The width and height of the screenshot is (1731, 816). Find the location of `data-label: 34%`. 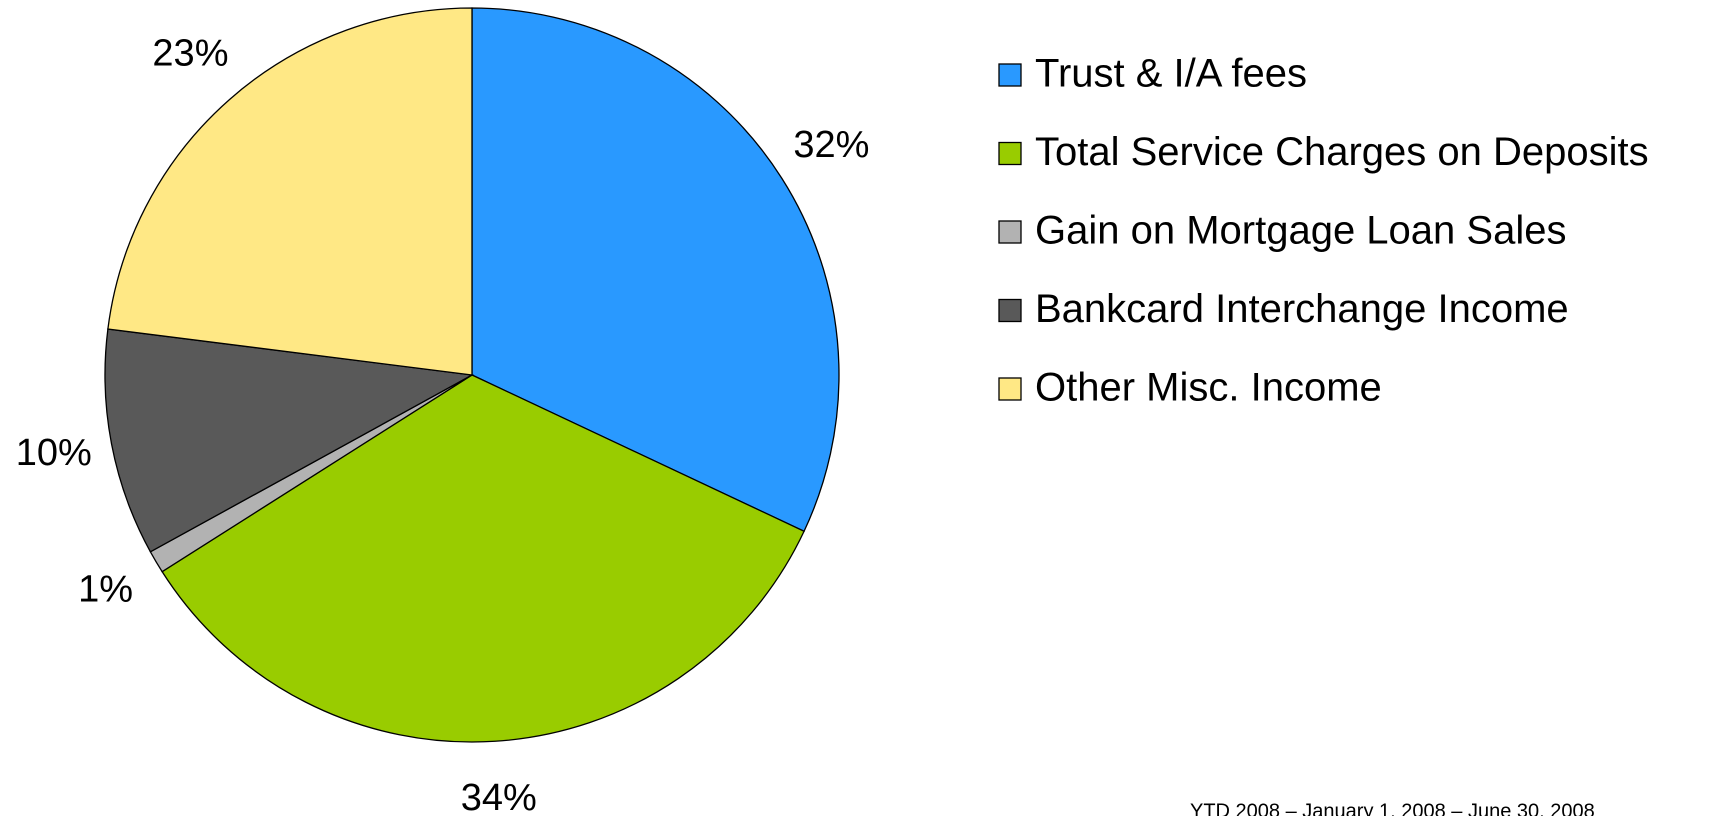

data-label: 34% is located at coordinates (499, 796).